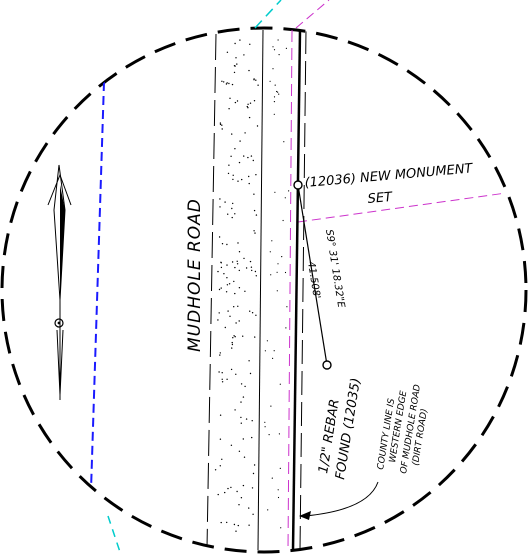  I want to click on road-east-edge, so click(296, 290).